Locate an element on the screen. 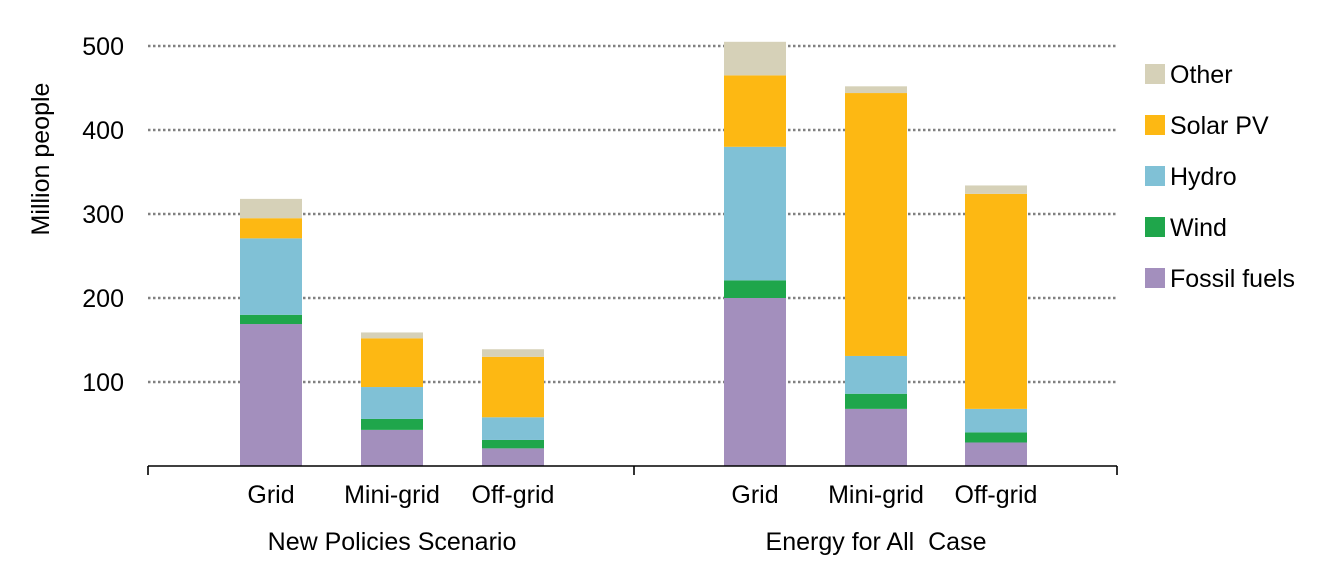  legend-label: Other is located at coordinates (1201, 75).